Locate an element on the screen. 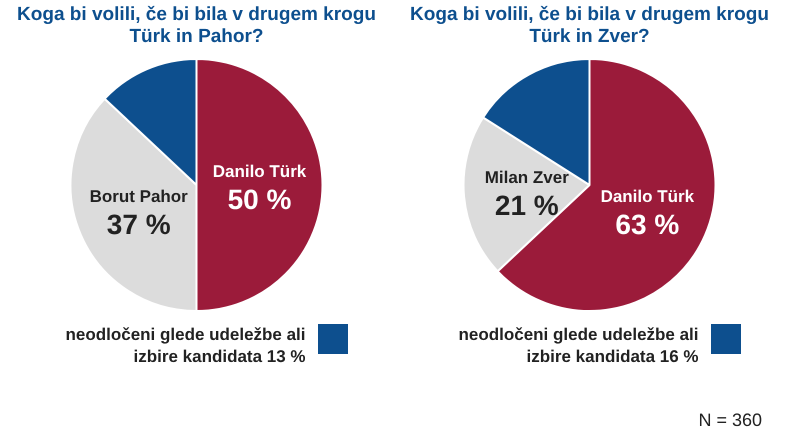 The width and height of the screenshot is (786, 441). legend-label: neodločeni glede udeležbe ali izbire kandidata 13 % is located at coordinates (185, 346).